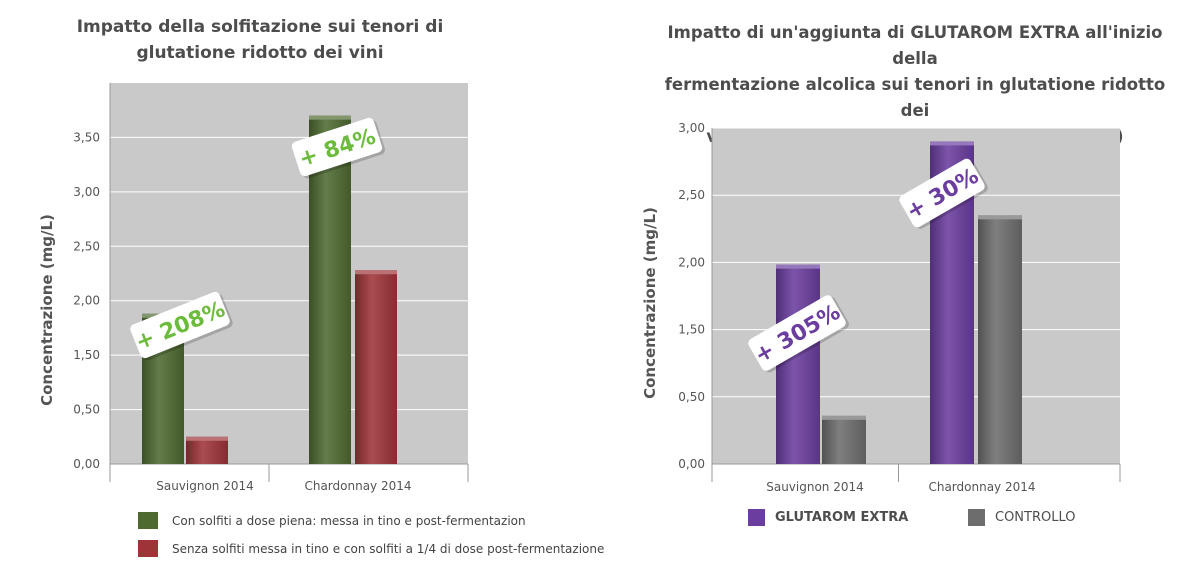  What do you see at coordinates (148, 548) in the screenshot?
I see `chart1-legend-swatch-red` at bounding box center [148, 548].